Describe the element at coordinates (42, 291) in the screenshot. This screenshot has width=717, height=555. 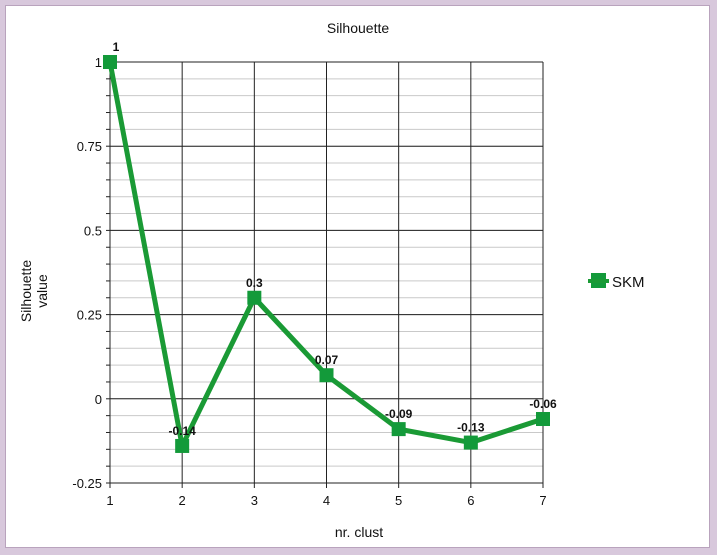
I see `y-axis-label-line2: value` at that location.